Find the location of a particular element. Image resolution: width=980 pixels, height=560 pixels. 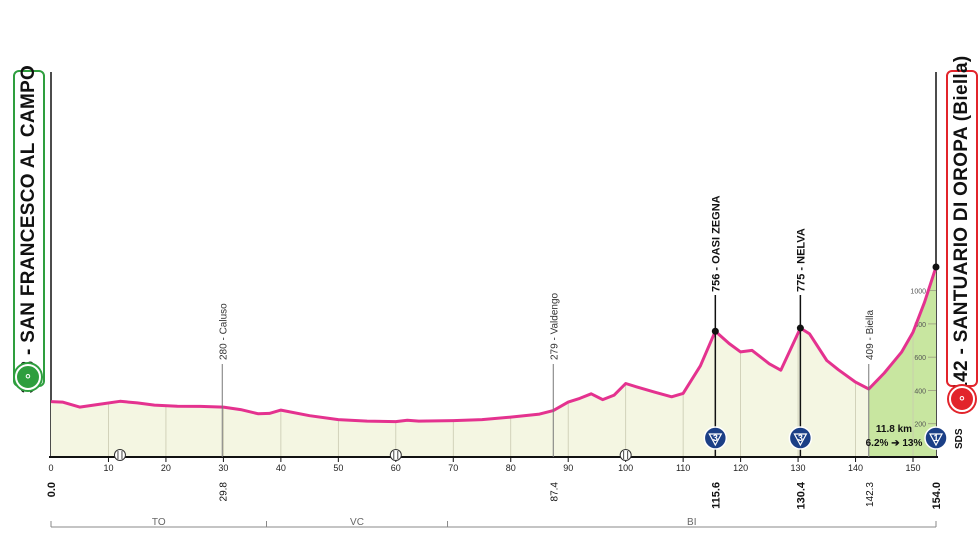

kom-name-label: 775 - NELVA is located at coordinates (801, 260).